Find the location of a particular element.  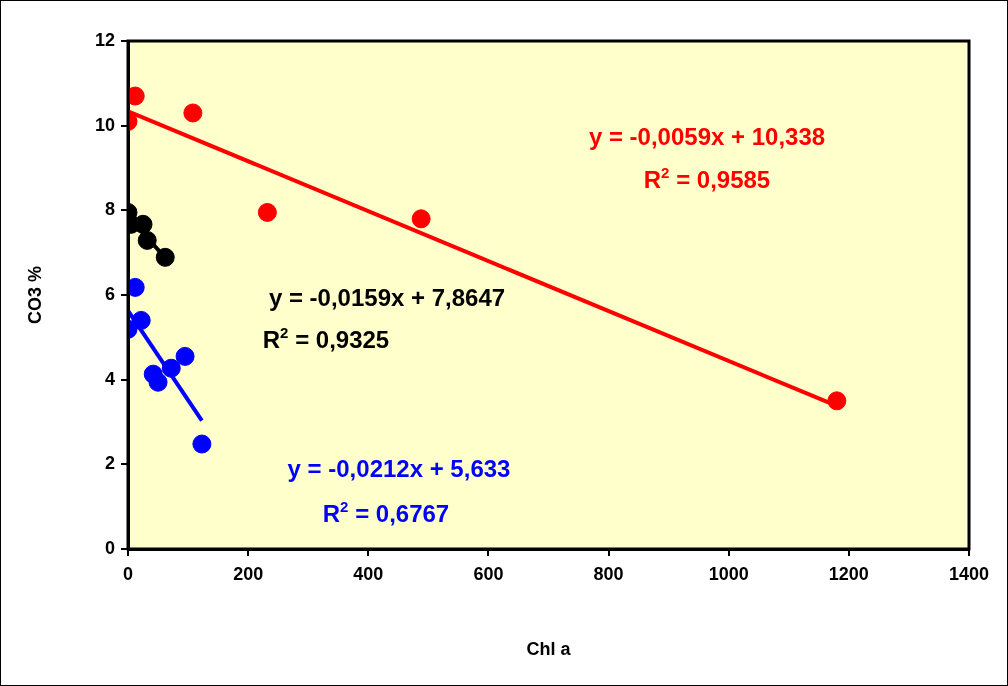

x-tick-label: 1400 is located at coordinates (969, 573).